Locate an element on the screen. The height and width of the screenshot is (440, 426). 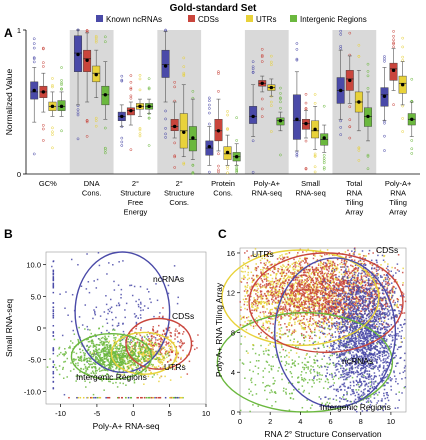
box-4-0-outlier is located at coordinates (209, 98).